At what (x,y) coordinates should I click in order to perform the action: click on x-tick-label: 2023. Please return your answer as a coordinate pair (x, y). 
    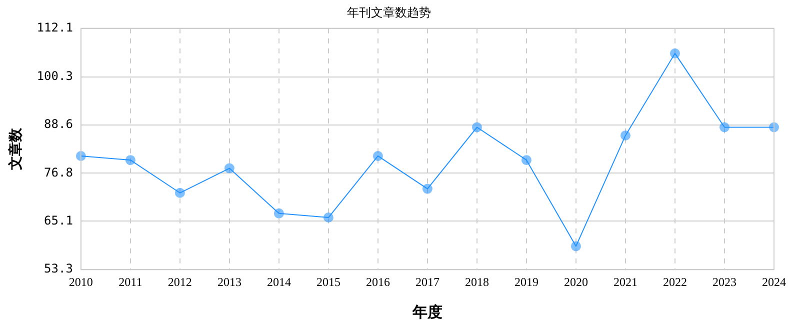
    Looking at the image, I should click on (724, 281).